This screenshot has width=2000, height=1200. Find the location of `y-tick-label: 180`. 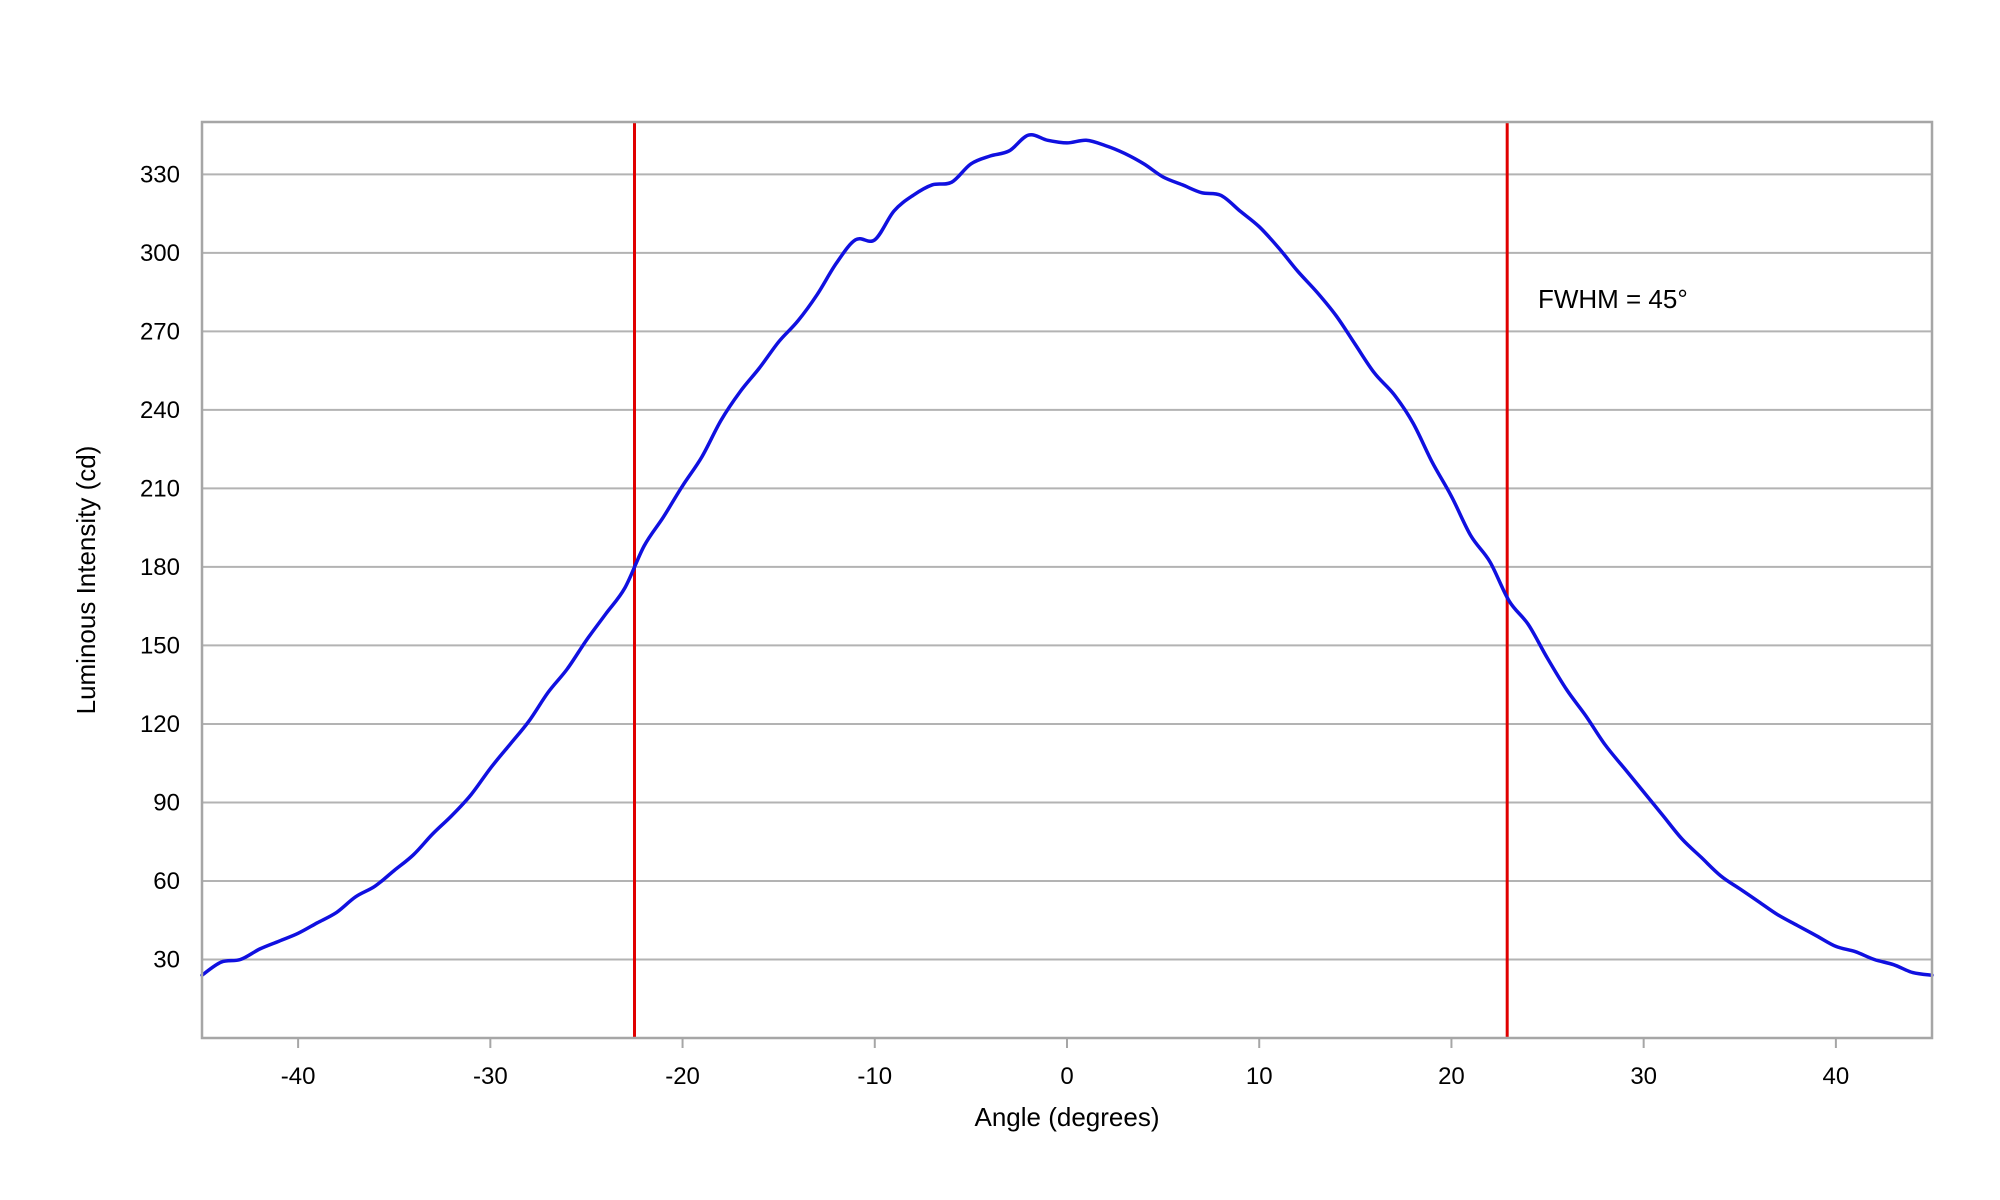

y-tick-label: 180 is located at coordinates (160, 567).